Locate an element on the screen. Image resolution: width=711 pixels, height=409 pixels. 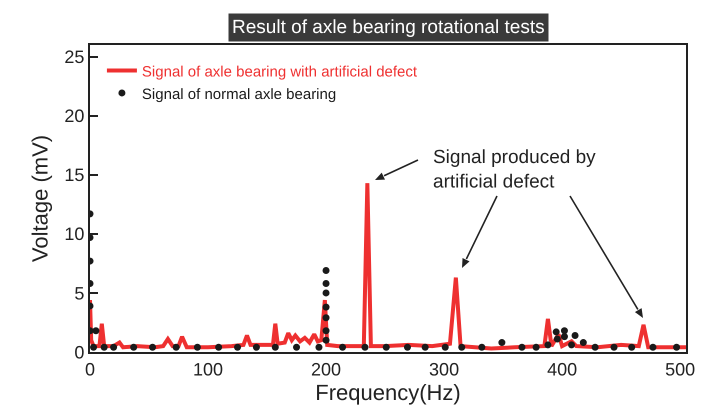
y-tick-label: 0 is located at coordinates (79, 352).